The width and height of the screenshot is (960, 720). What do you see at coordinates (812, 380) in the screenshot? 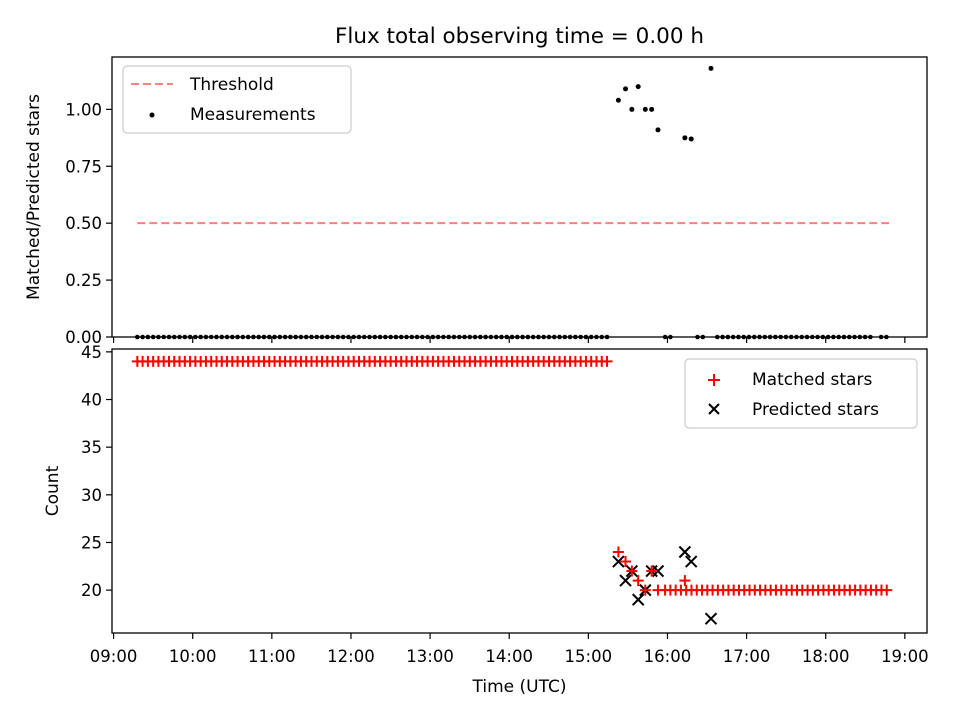
I see `legend-matched-label: Matched stars` at bounding box center [812, 380].